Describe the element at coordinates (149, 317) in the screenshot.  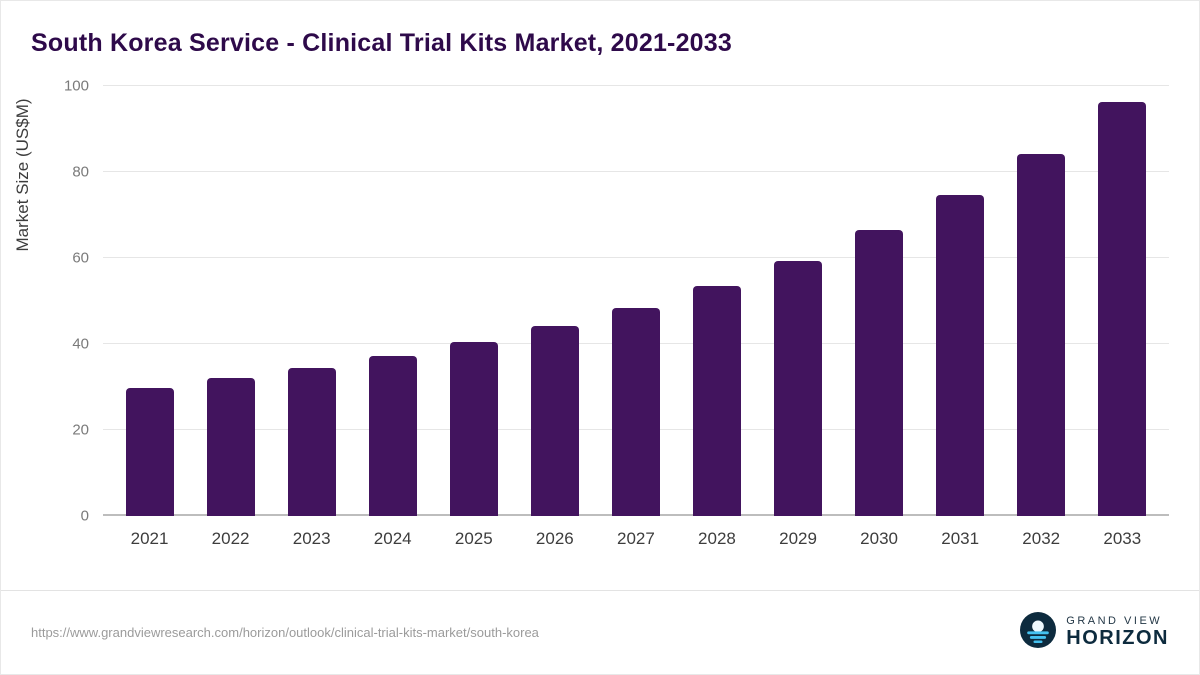
I see `bar-column: 2021` at that location.